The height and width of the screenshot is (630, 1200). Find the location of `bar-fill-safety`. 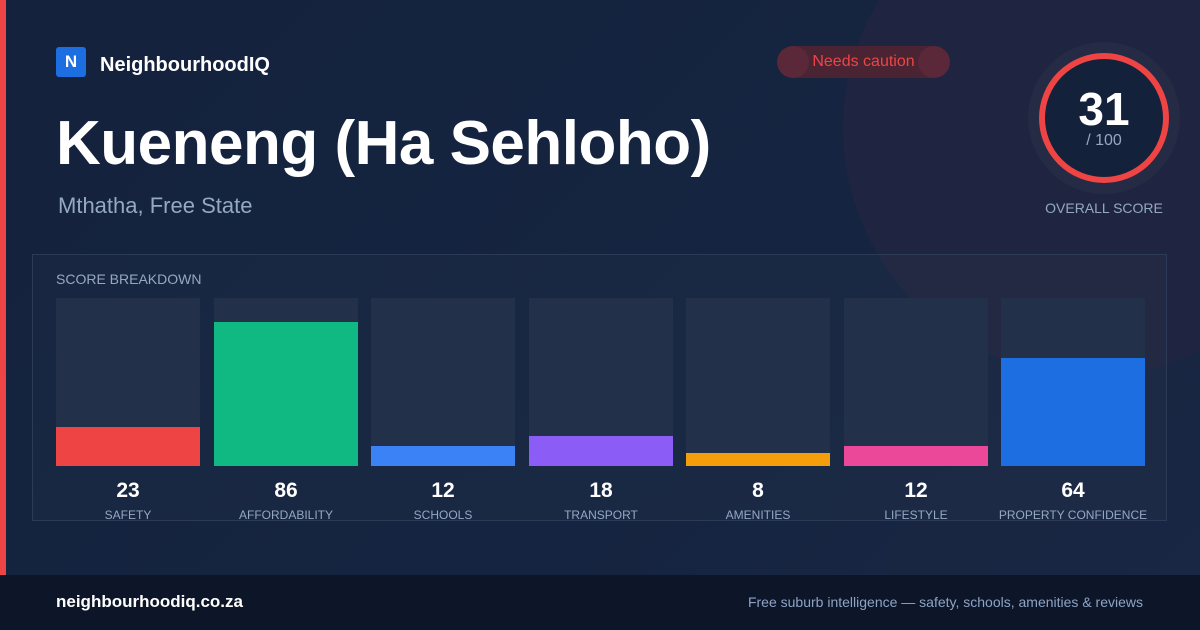

bar-fill-safety is located at coordinates (128, 446).